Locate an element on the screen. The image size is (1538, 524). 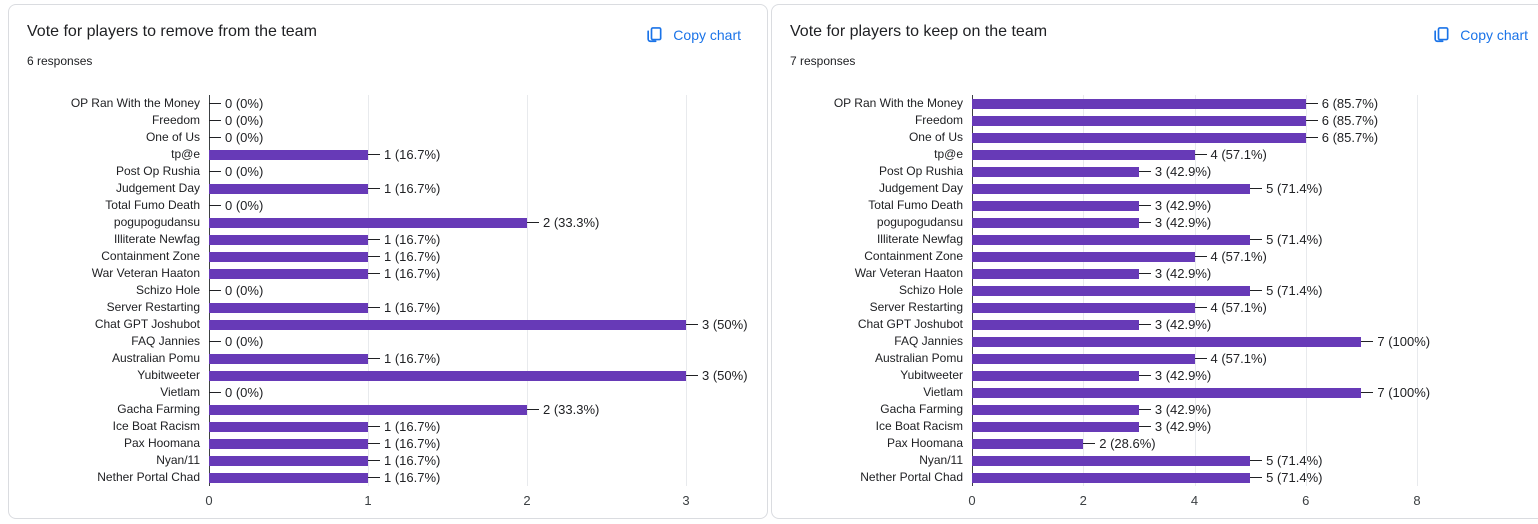
bar-row: FAQ Jannies 7 (100%) is located at coordinates (1155, 341).